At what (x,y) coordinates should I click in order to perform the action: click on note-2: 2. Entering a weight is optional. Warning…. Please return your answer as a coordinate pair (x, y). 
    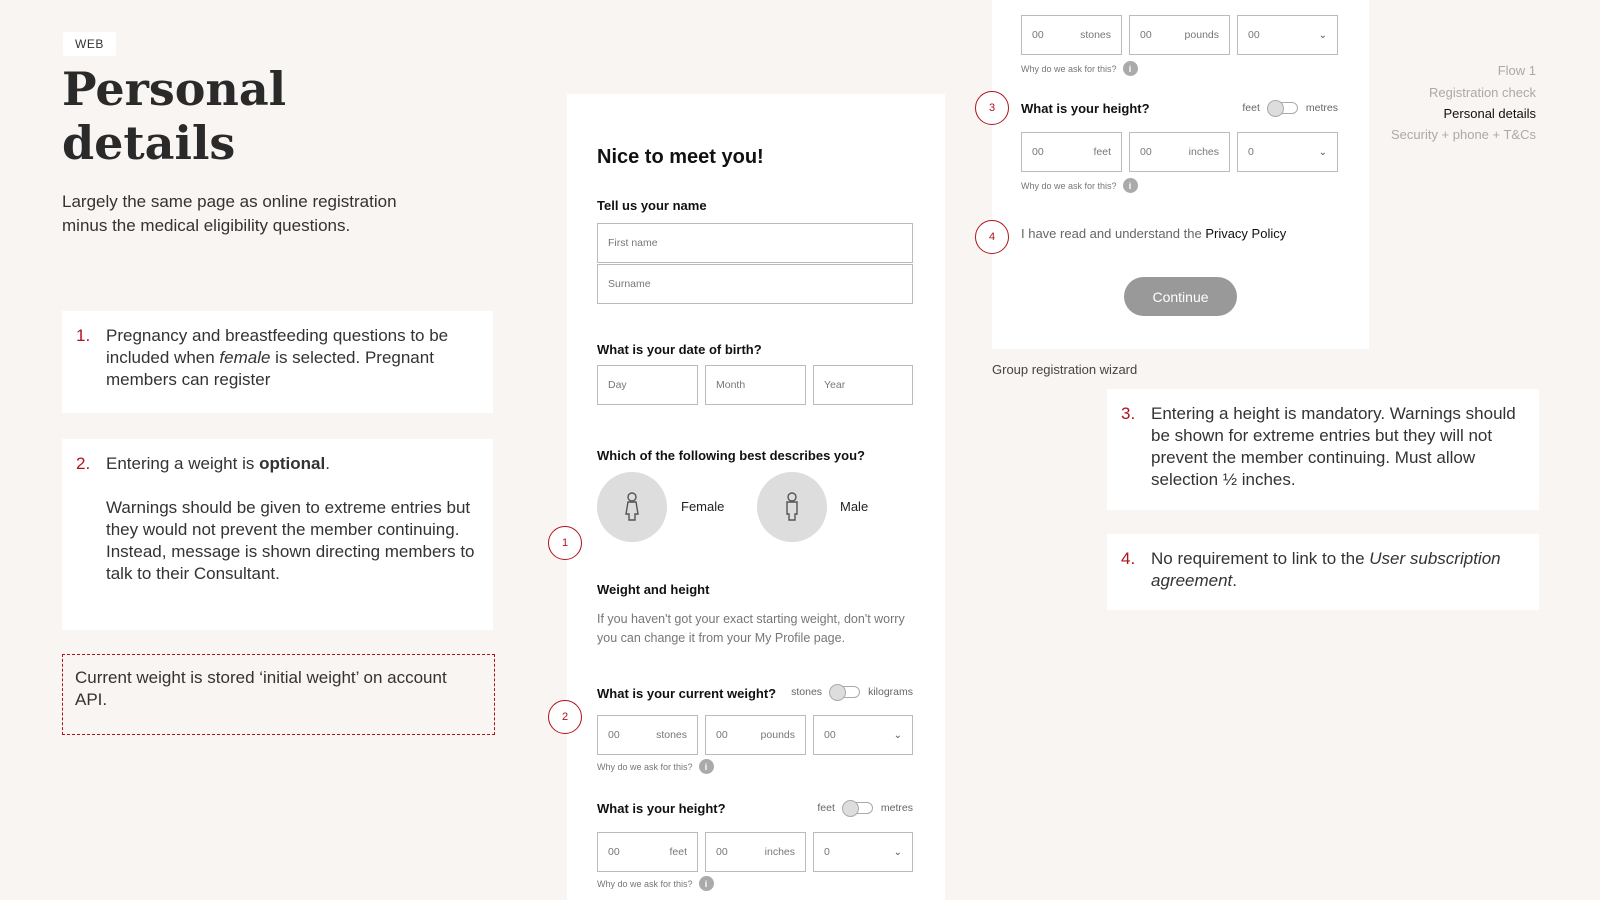
    Looking at the image, I should click on (277, 534).